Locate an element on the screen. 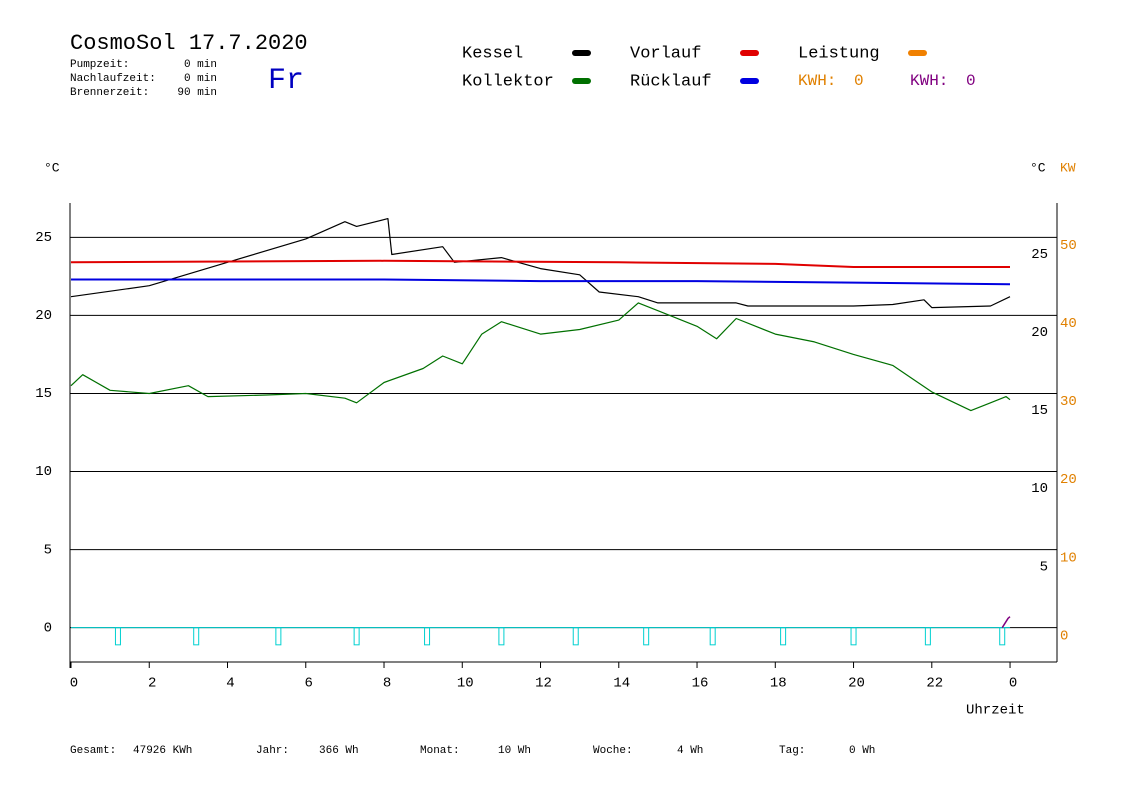 The height and width of the screenshot is (812, 1148). footer-label: Woche: is located at coordinates (613, 751).